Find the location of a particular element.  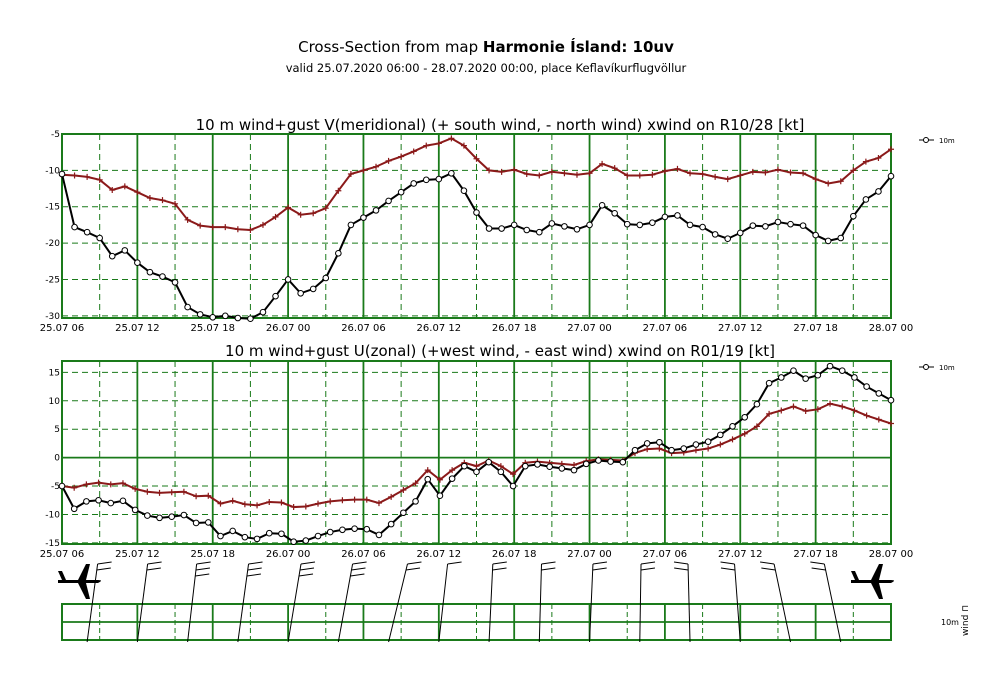

chart1-x-tick-label: 27.07 18 is located at coordinates (815, 328).